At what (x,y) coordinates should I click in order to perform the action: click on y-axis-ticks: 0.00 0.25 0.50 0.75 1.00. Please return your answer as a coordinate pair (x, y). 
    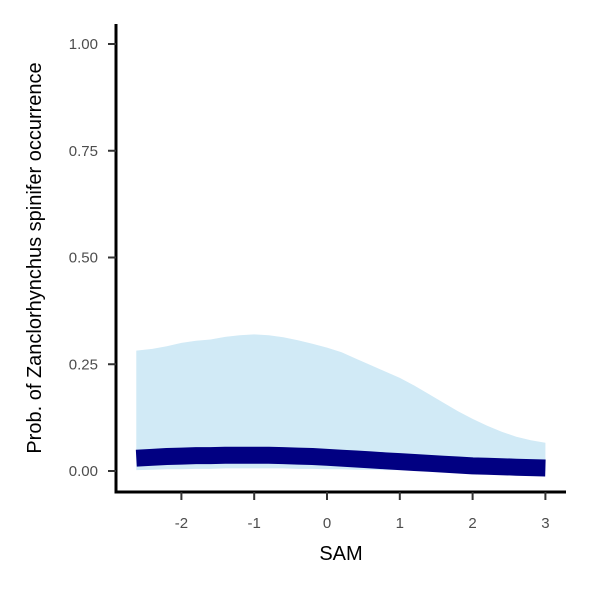
    Looking at the image, I should click on (92, 258).